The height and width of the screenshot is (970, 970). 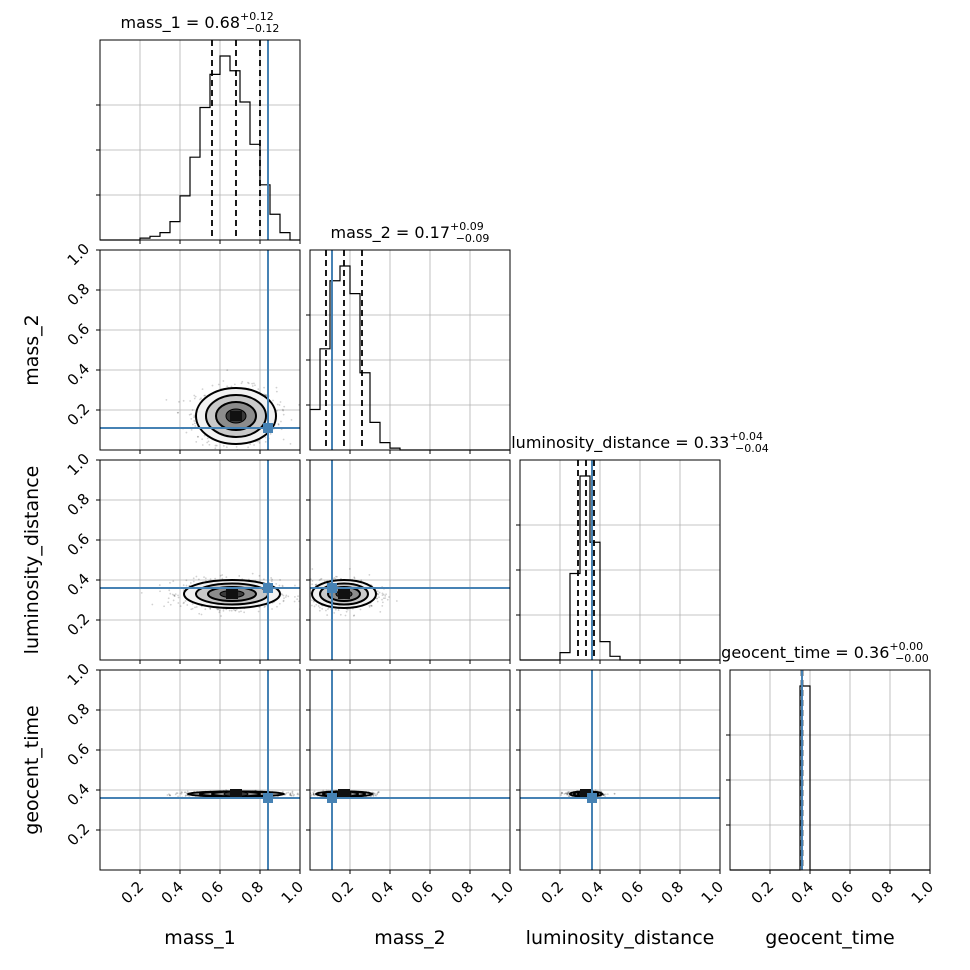 I want to click on title-plus: +0.04, so click(x=746, y=436).